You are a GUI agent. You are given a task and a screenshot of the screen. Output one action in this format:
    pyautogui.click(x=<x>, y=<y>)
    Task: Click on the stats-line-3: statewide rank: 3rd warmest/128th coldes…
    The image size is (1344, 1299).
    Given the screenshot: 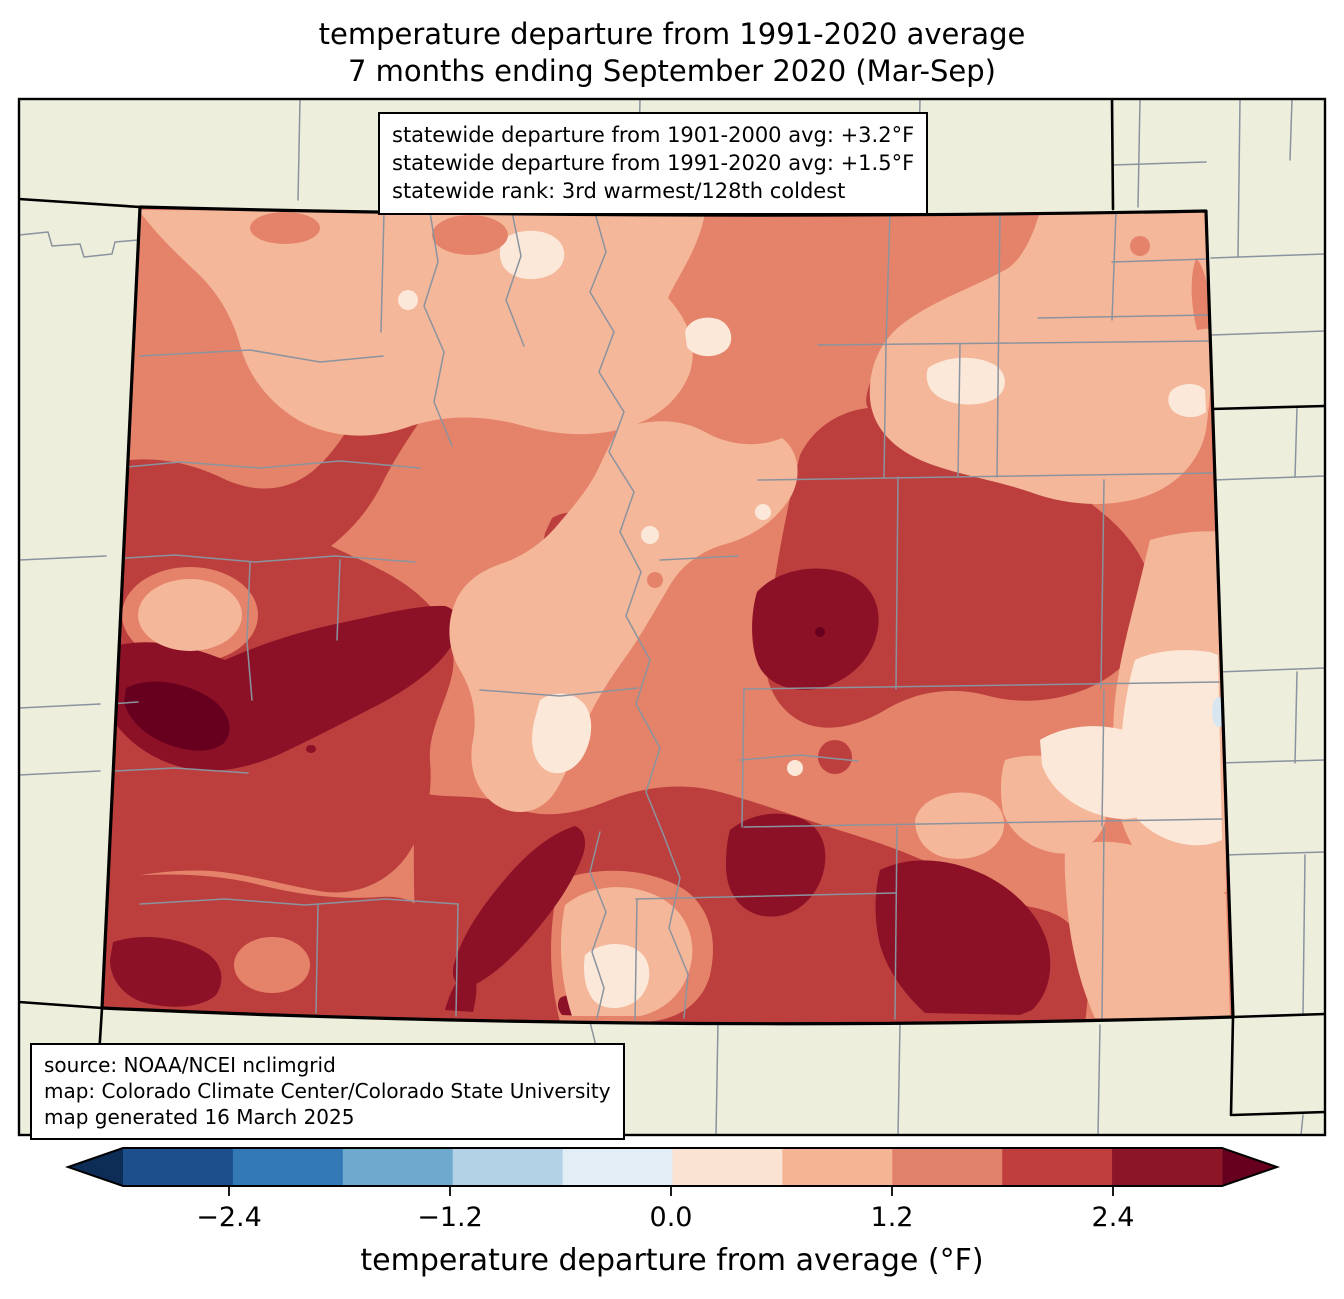 What is the action you would take?
    pyautogui.click(x=619, y=191)
    